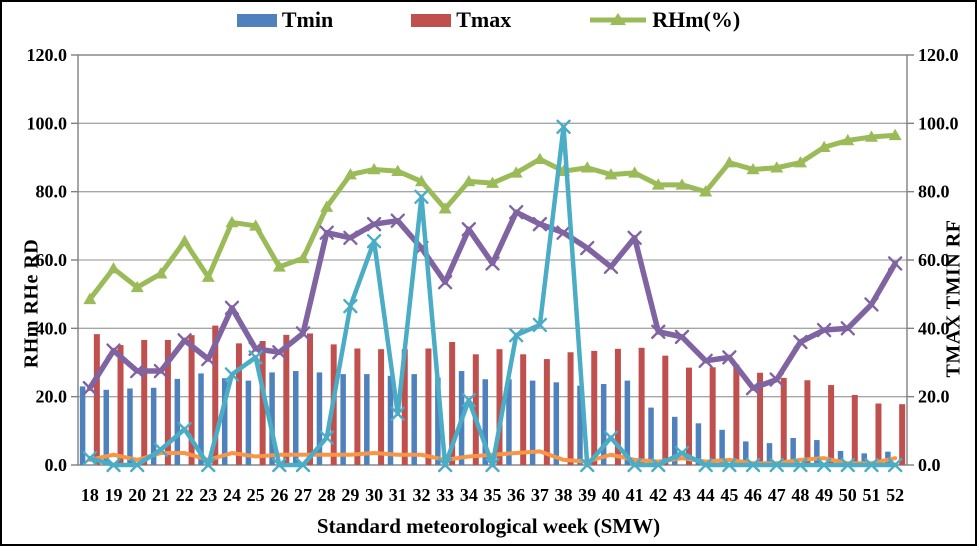  What do you see at coordinates (706, 495) in the screenshot?
I see `svg-text: 44` at bounding box center [706, 495].